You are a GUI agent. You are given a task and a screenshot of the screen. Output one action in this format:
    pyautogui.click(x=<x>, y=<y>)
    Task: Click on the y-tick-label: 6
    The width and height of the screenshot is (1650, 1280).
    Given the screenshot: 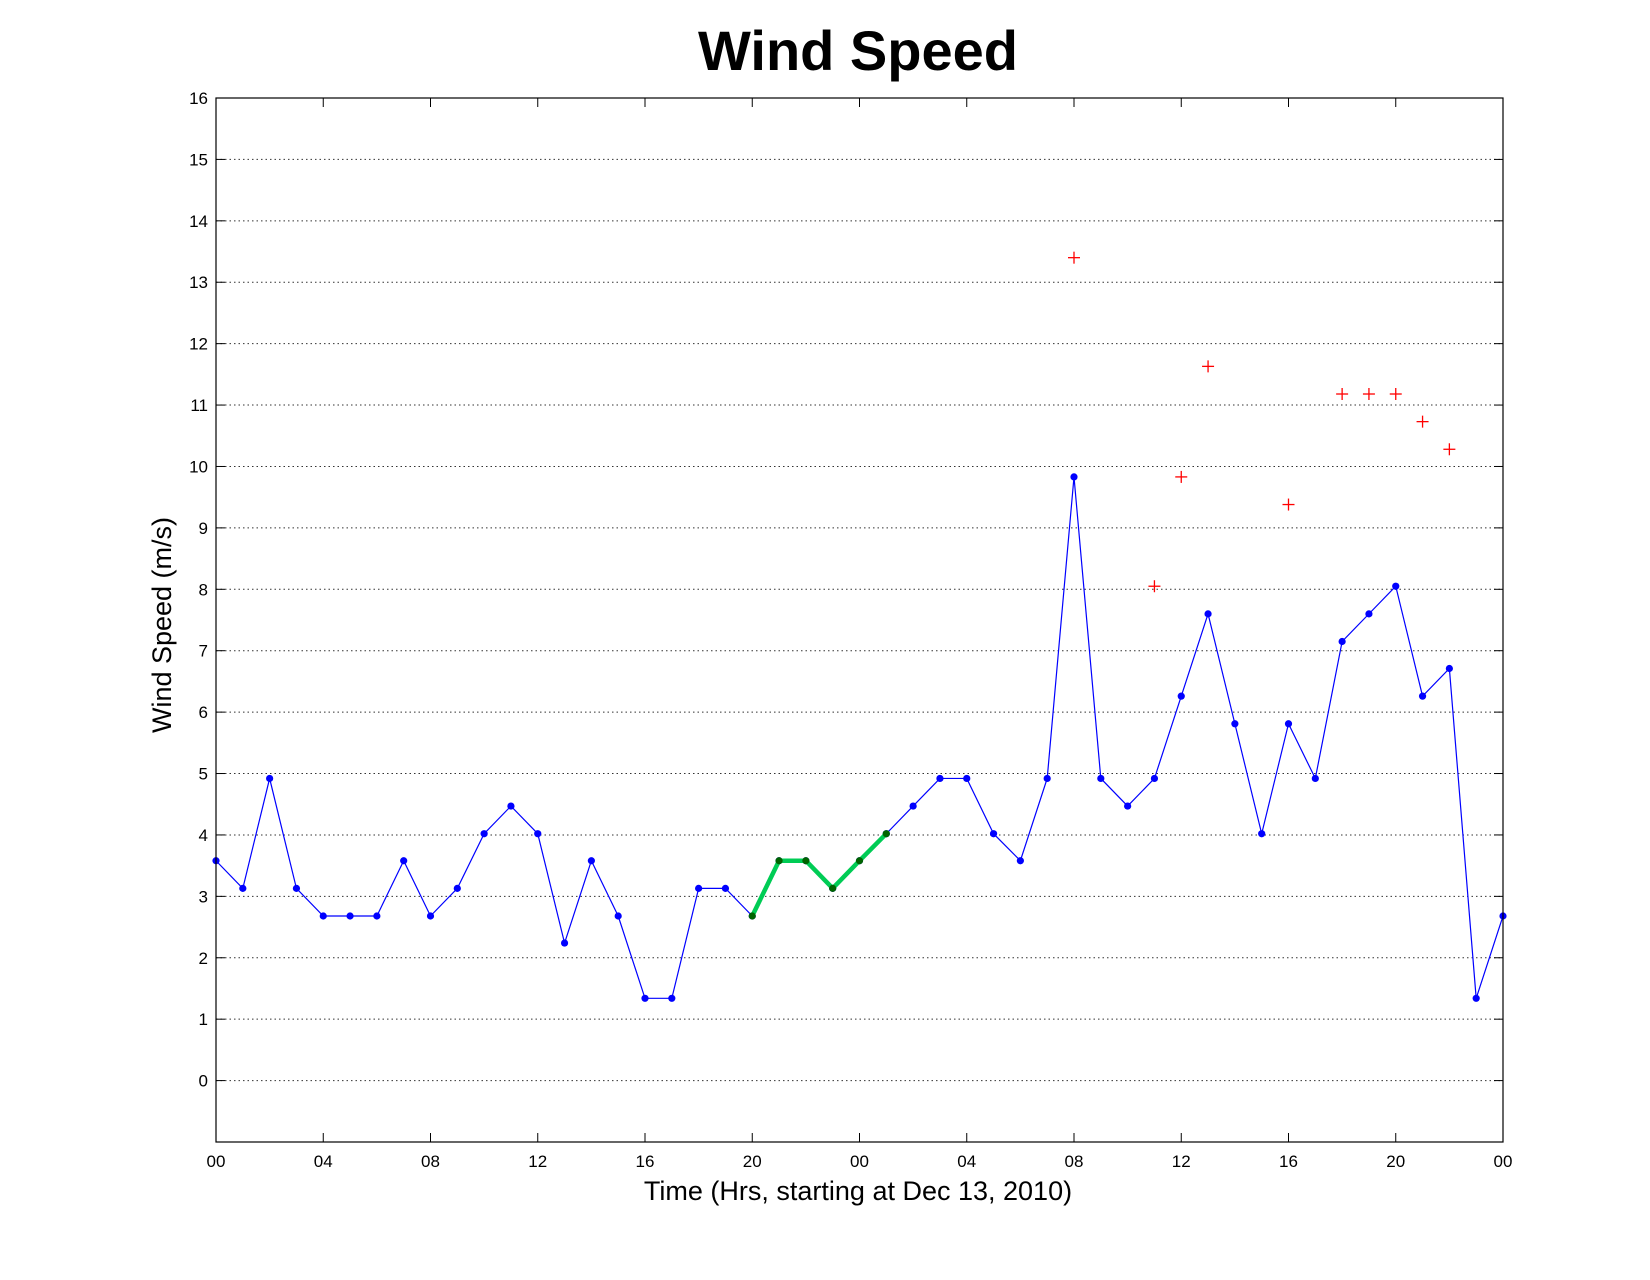 What is the action you would take?
    pyautogui.click(x=203, y=712)
    